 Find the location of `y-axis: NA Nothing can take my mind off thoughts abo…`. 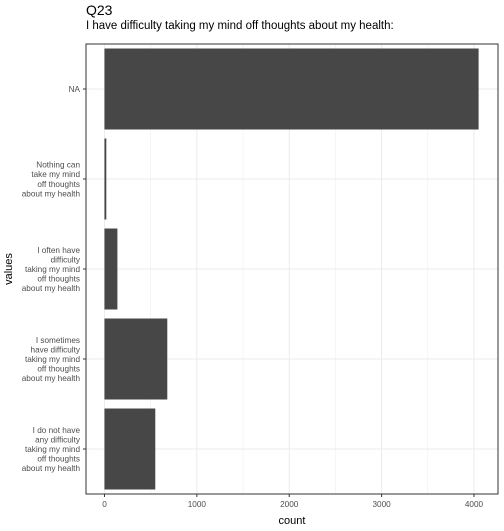

y-axis: NA Nothing can take my mind off thoughts abo… is located at coordinates (54, 279).